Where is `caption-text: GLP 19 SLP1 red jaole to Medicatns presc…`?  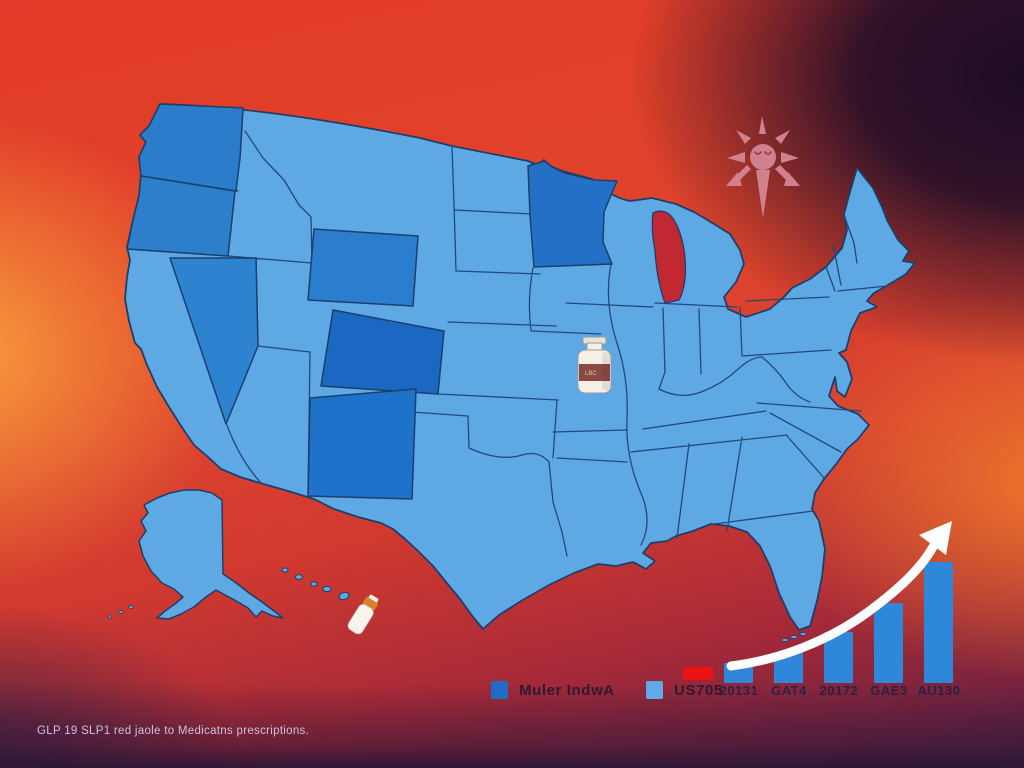 caption-text: GLP 19 SLP1 red jaole to Medicatns presc… is located at coordinates (173, 731).